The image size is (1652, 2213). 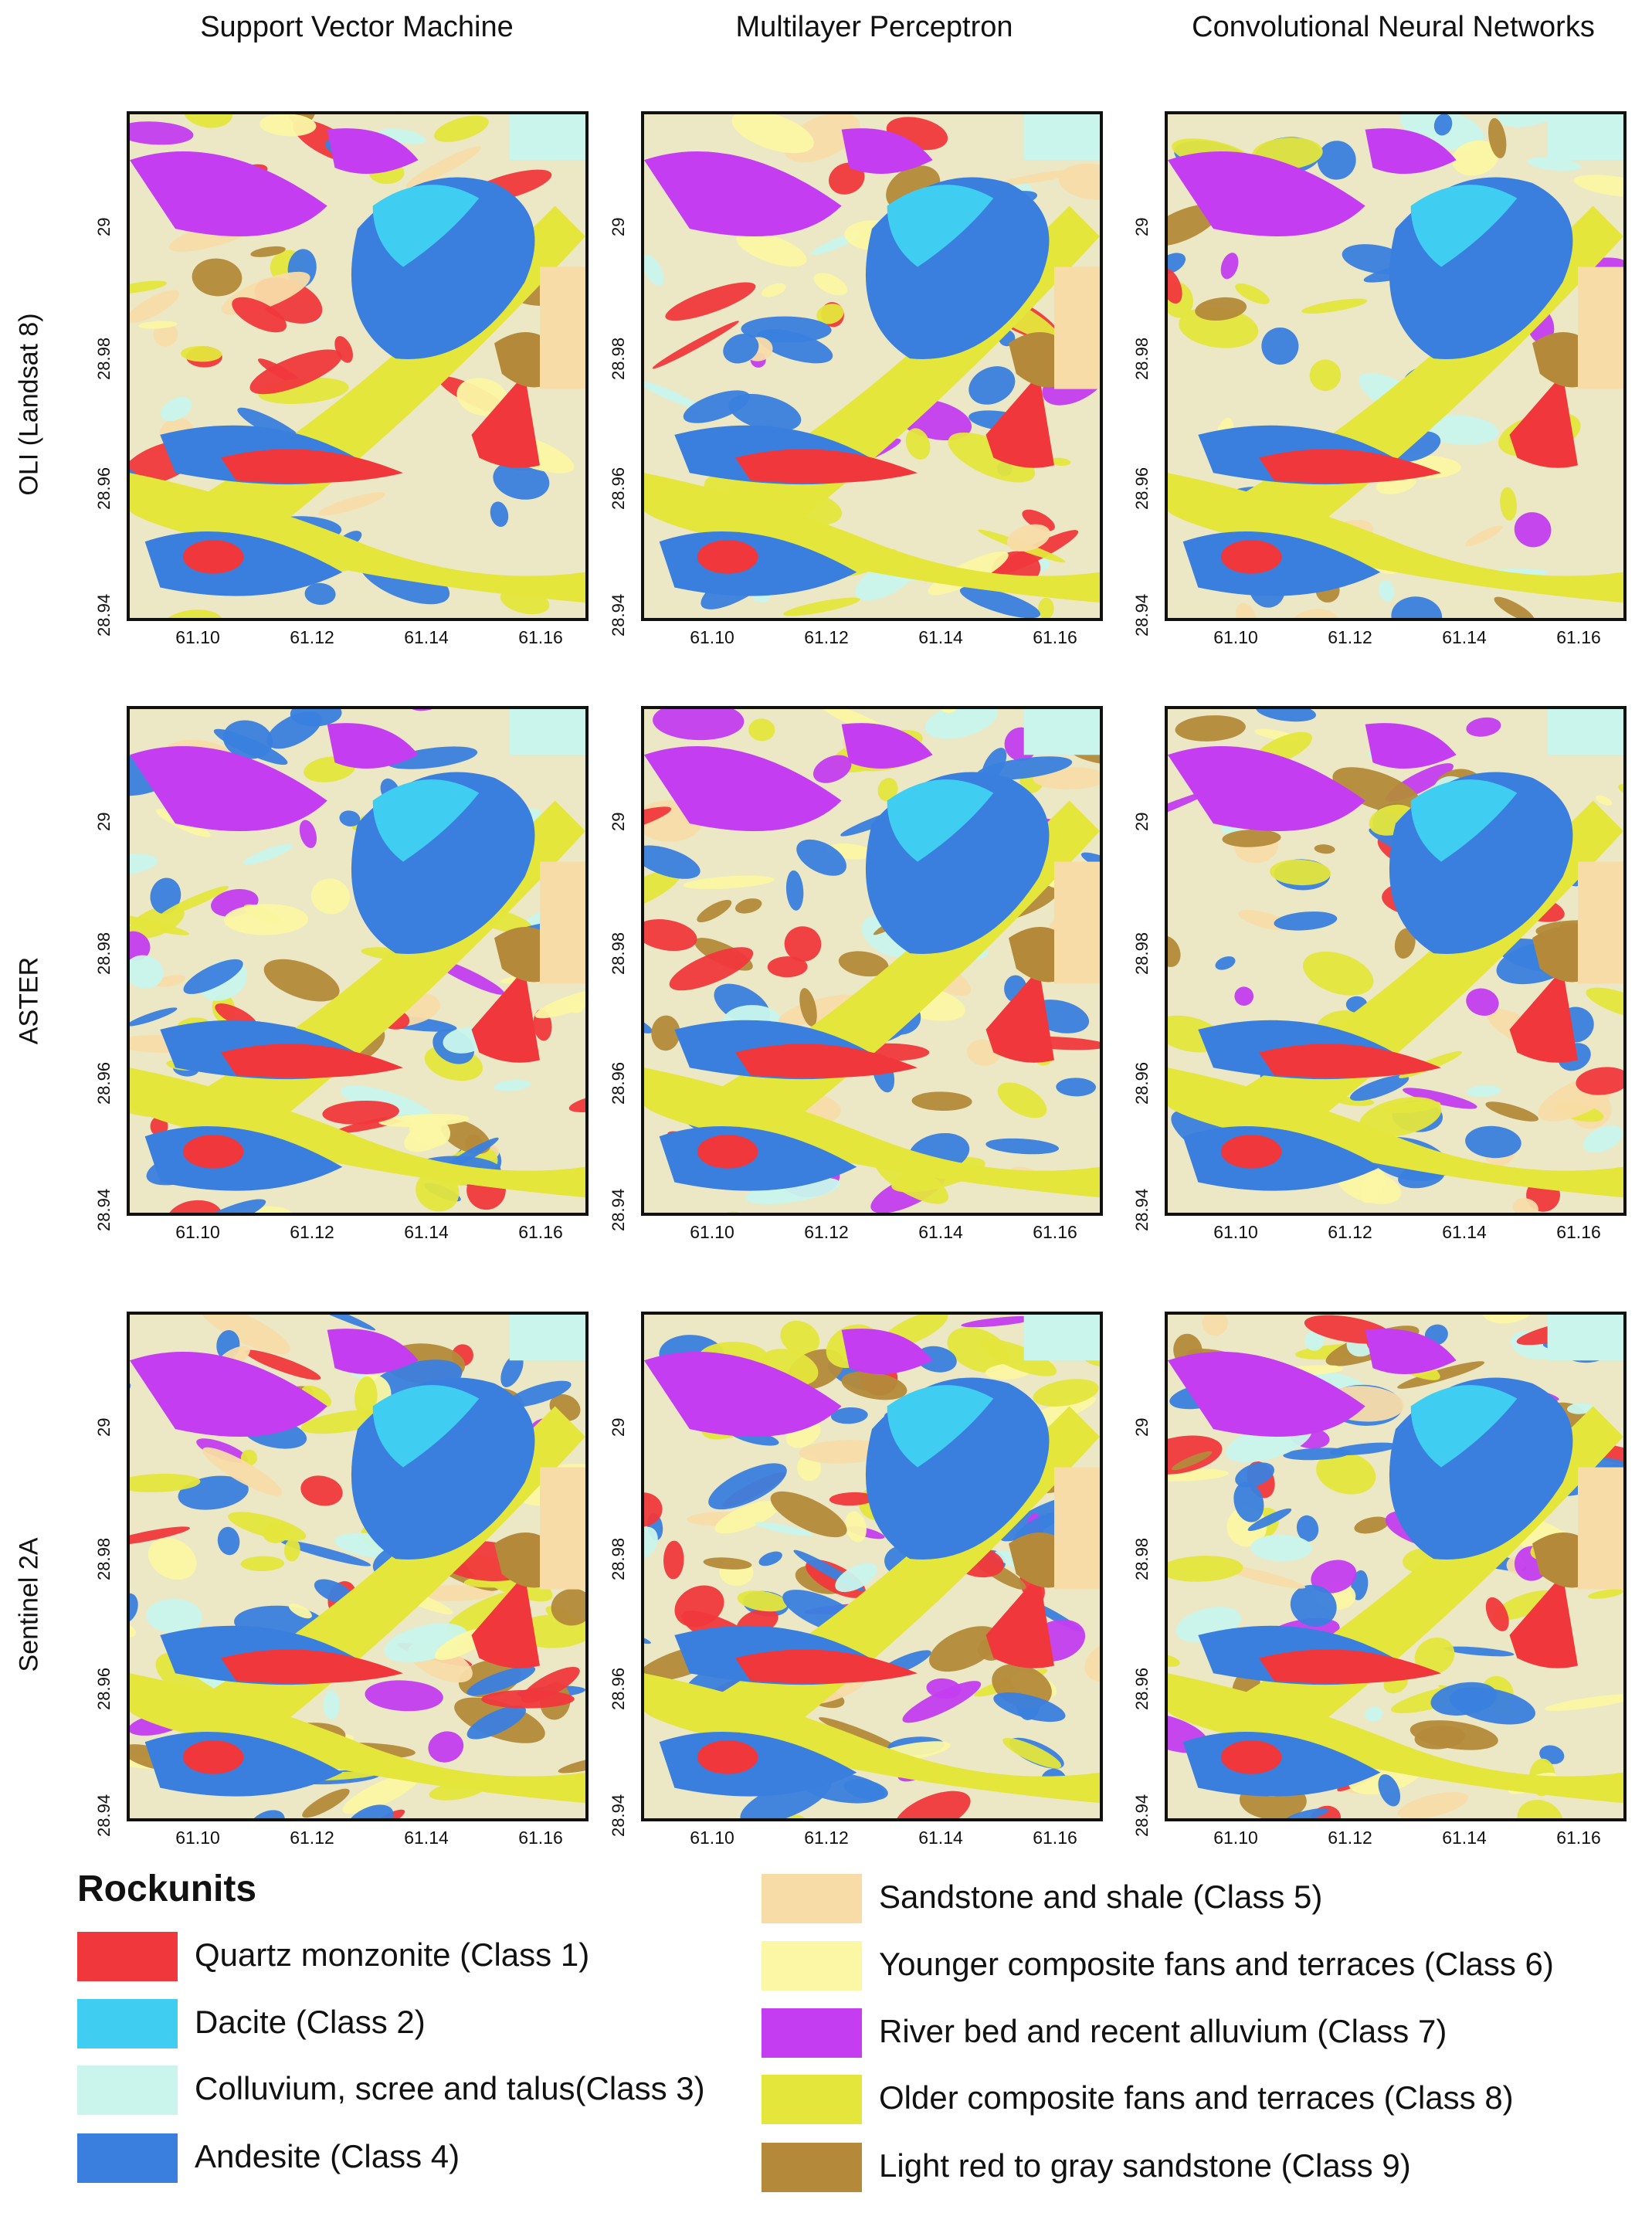 What do you see at coordinates (1145, 2165) in the screenshot?
I see `legend-label: Light red to gray sandstone (Class 9)` at bounding box center [1145, 2165].